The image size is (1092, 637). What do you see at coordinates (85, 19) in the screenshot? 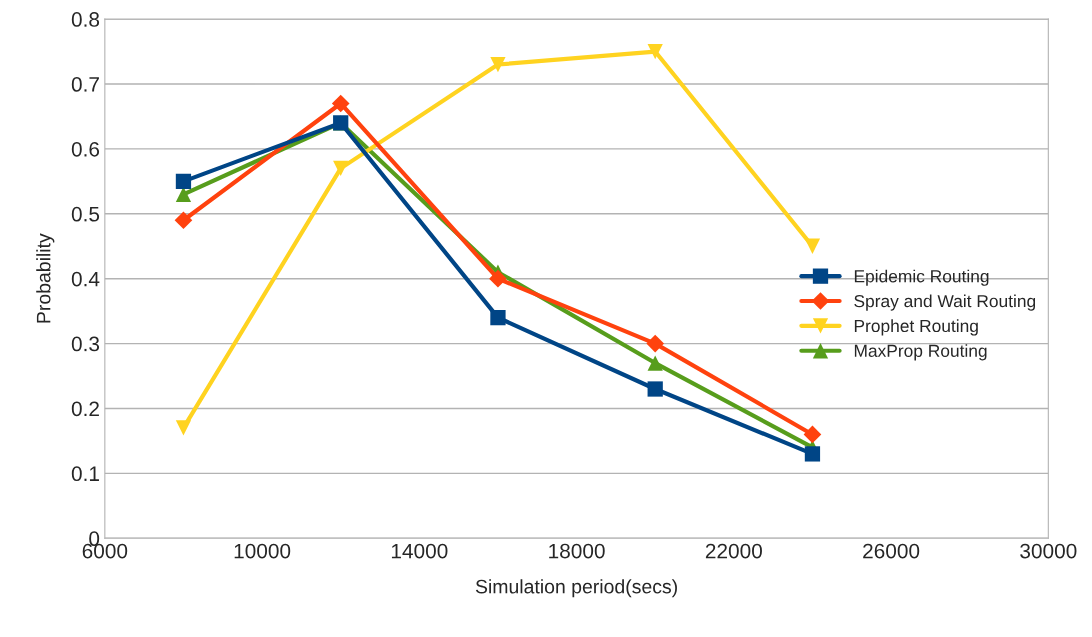
I see `y-tick-label: 0.8` at bounding box center [85, 19].